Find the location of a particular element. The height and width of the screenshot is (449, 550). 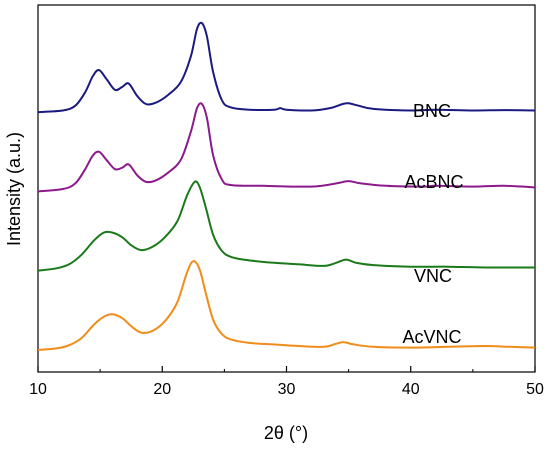

x-tick-label: 50 is located at coordinates (535, 389).